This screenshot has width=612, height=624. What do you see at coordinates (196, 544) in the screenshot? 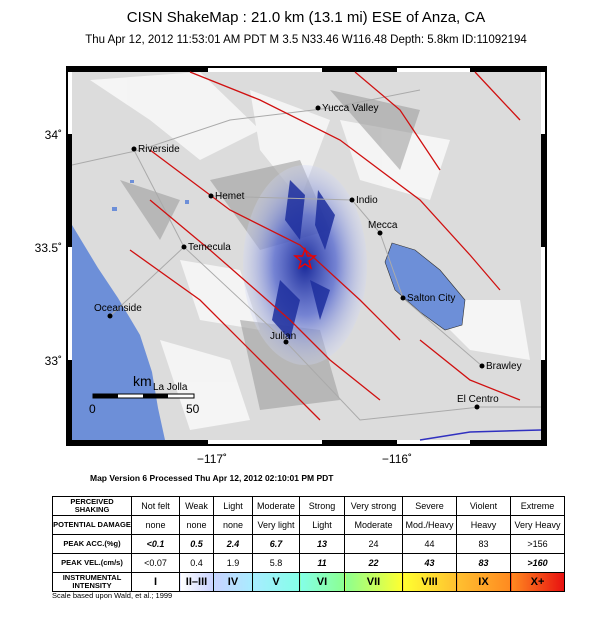
I see `legend-cell: 0.5` at bounding box center [196, 544].